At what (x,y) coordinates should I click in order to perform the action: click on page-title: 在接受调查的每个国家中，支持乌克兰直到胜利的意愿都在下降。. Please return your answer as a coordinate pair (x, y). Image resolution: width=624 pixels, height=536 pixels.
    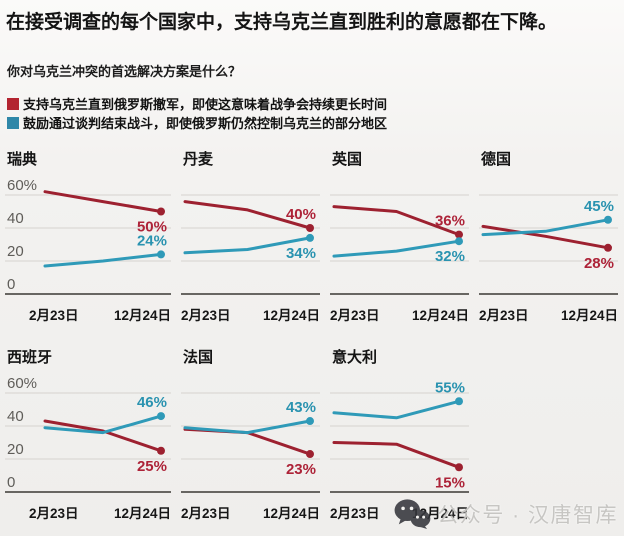
    Looking at the image, I should click on (282, 22).